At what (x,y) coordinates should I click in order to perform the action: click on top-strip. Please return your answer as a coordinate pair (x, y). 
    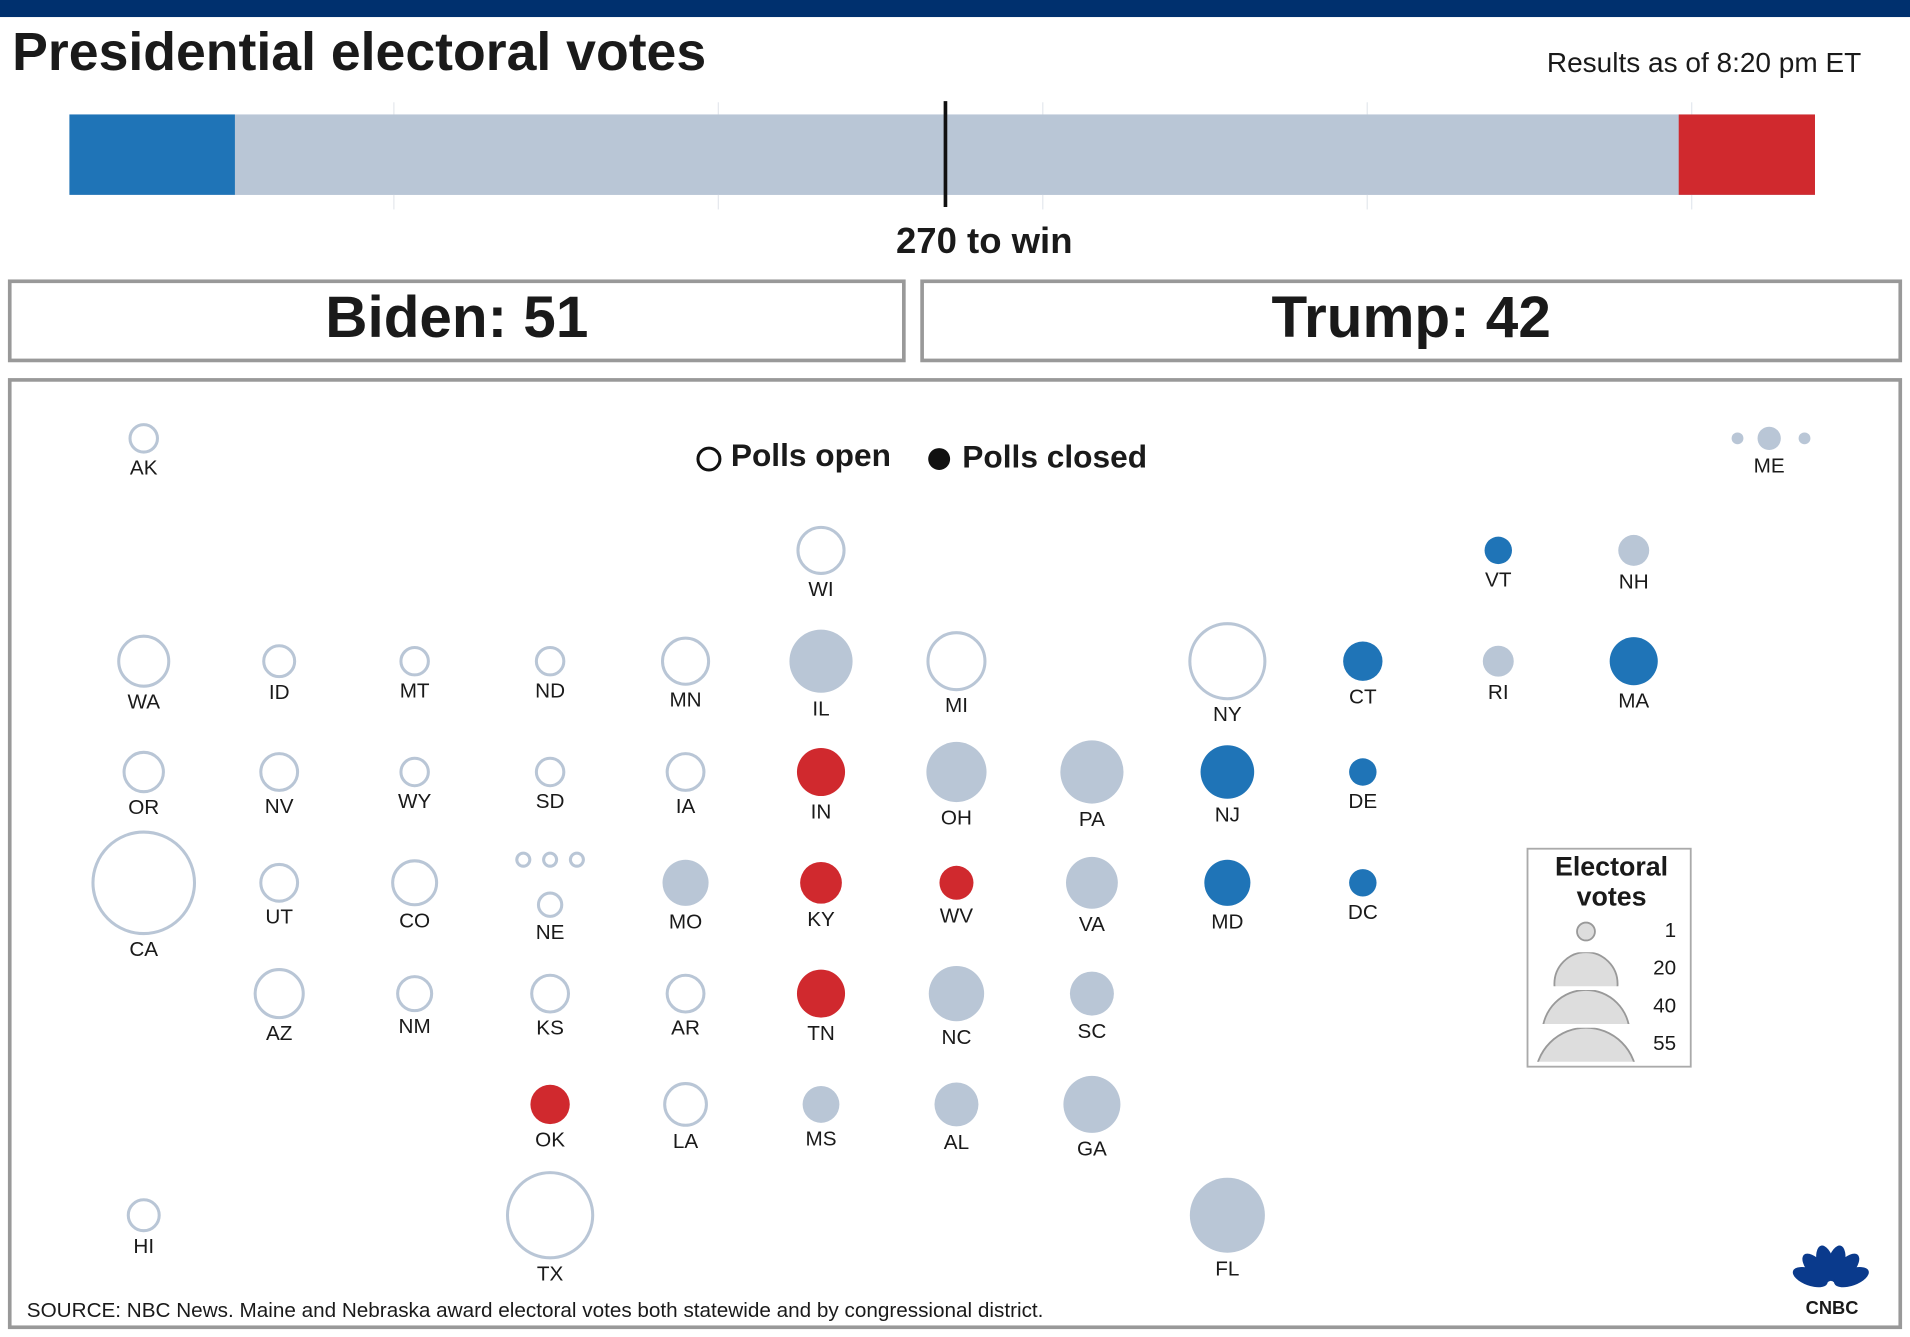
    Looking at the image, I should click on (955, 9).